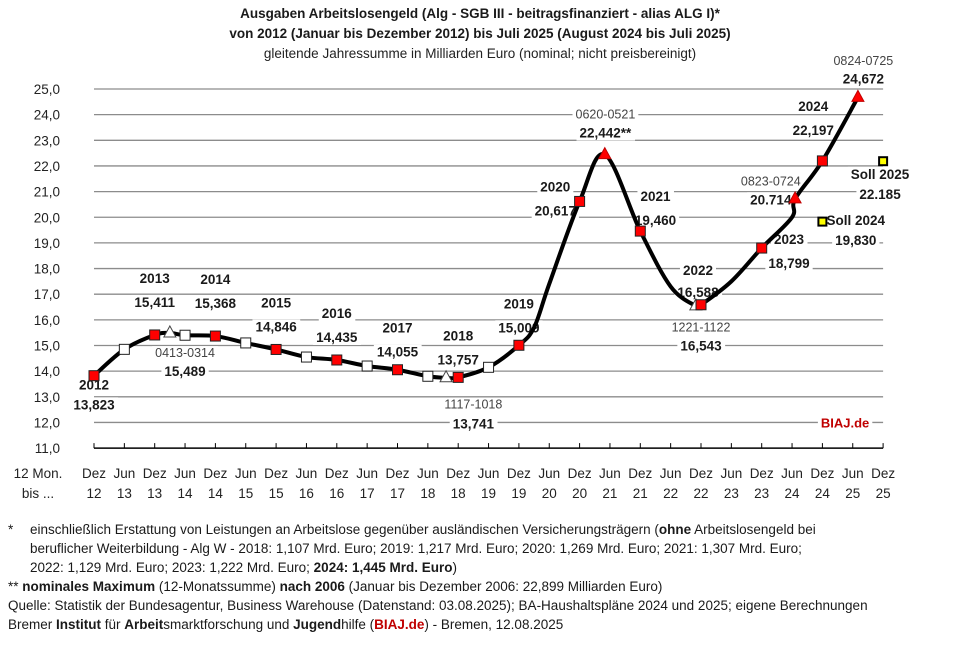 This screenshot has height=649, width=960. I want to click on y-tick-label: 24,0, so click(47, 115).